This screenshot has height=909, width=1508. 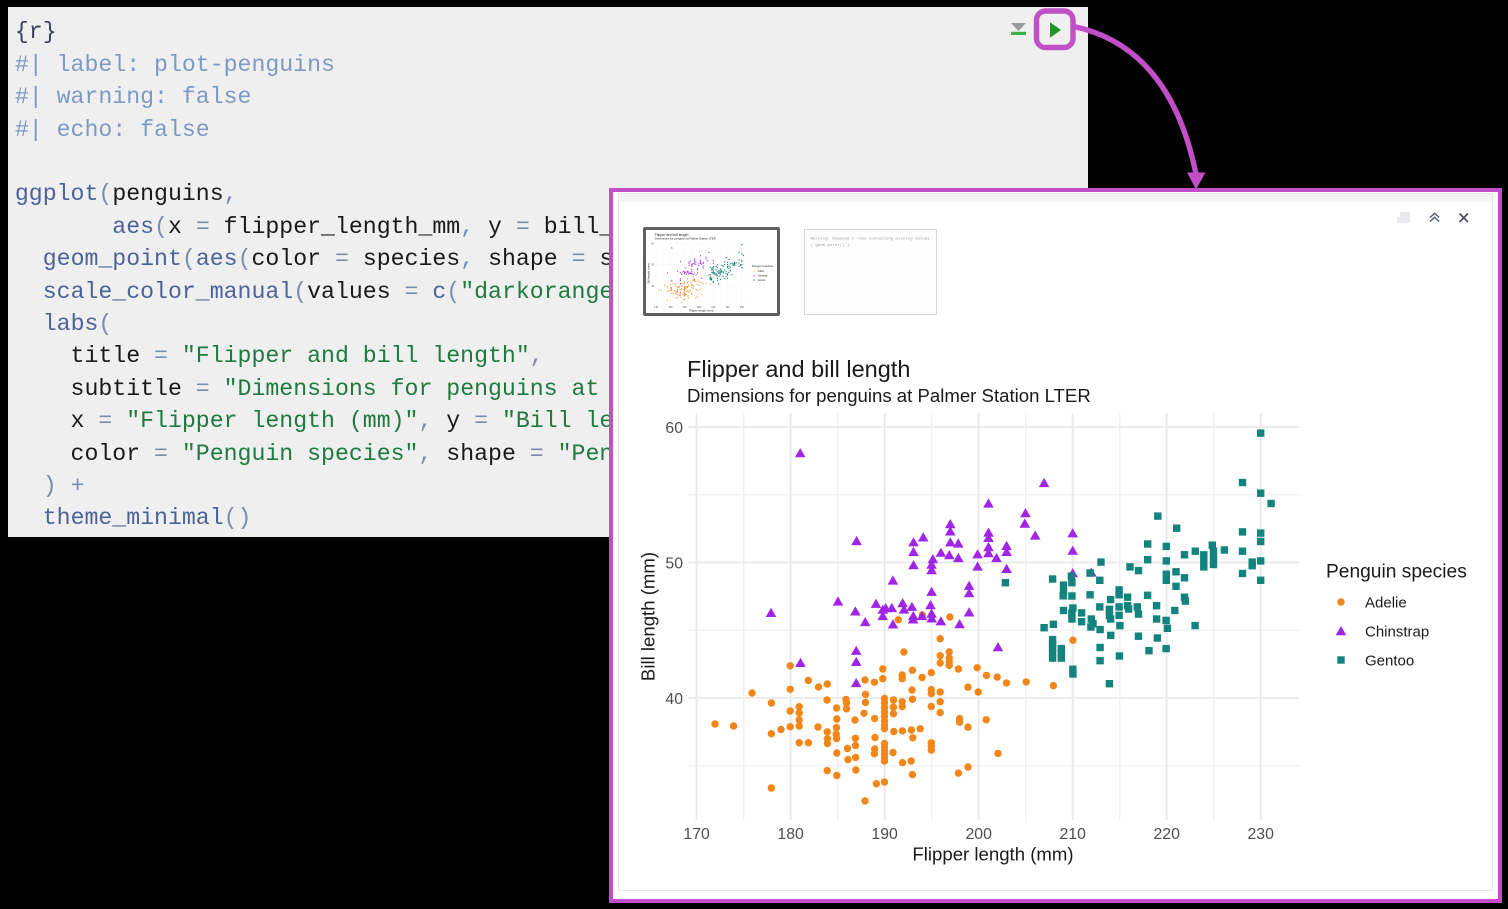 What do you see at coordinates (1167, 834) in the screenshot?
I see `svg-text: 220` at bounding box center [1167, 834].